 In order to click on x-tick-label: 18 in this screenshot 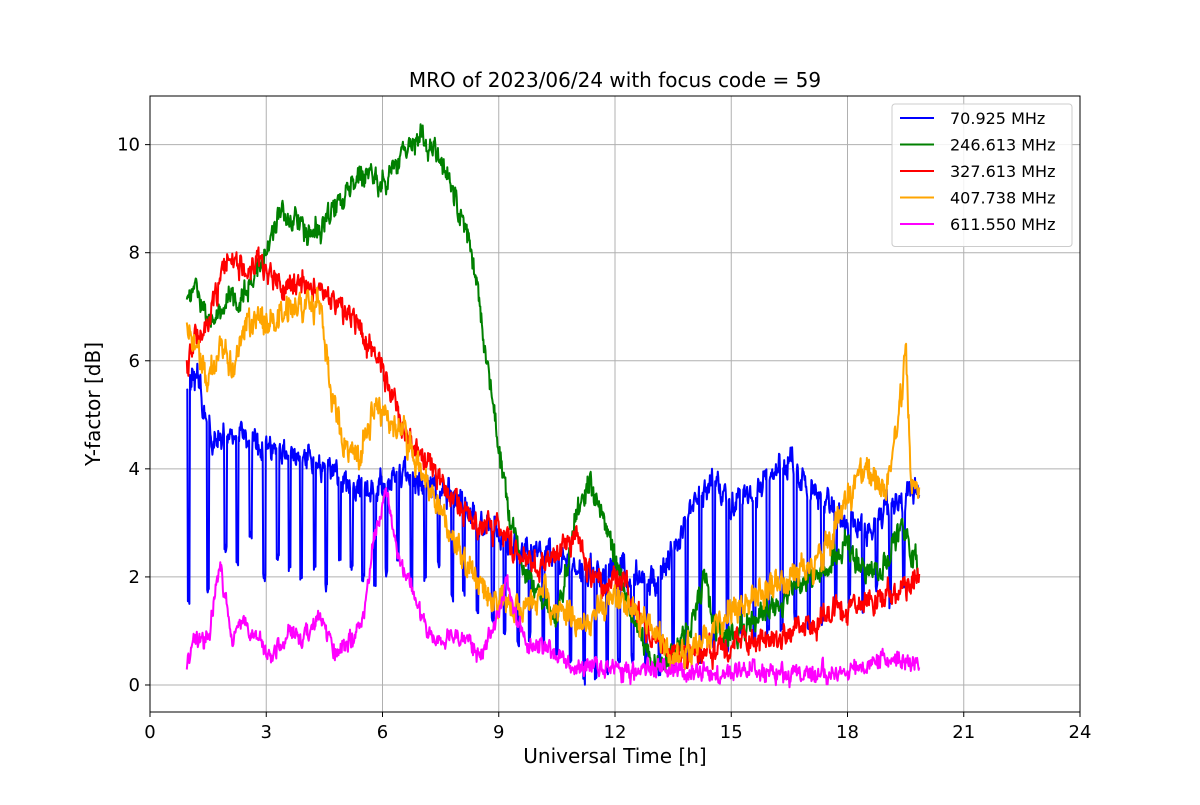, I will do `click(847, 732)`.